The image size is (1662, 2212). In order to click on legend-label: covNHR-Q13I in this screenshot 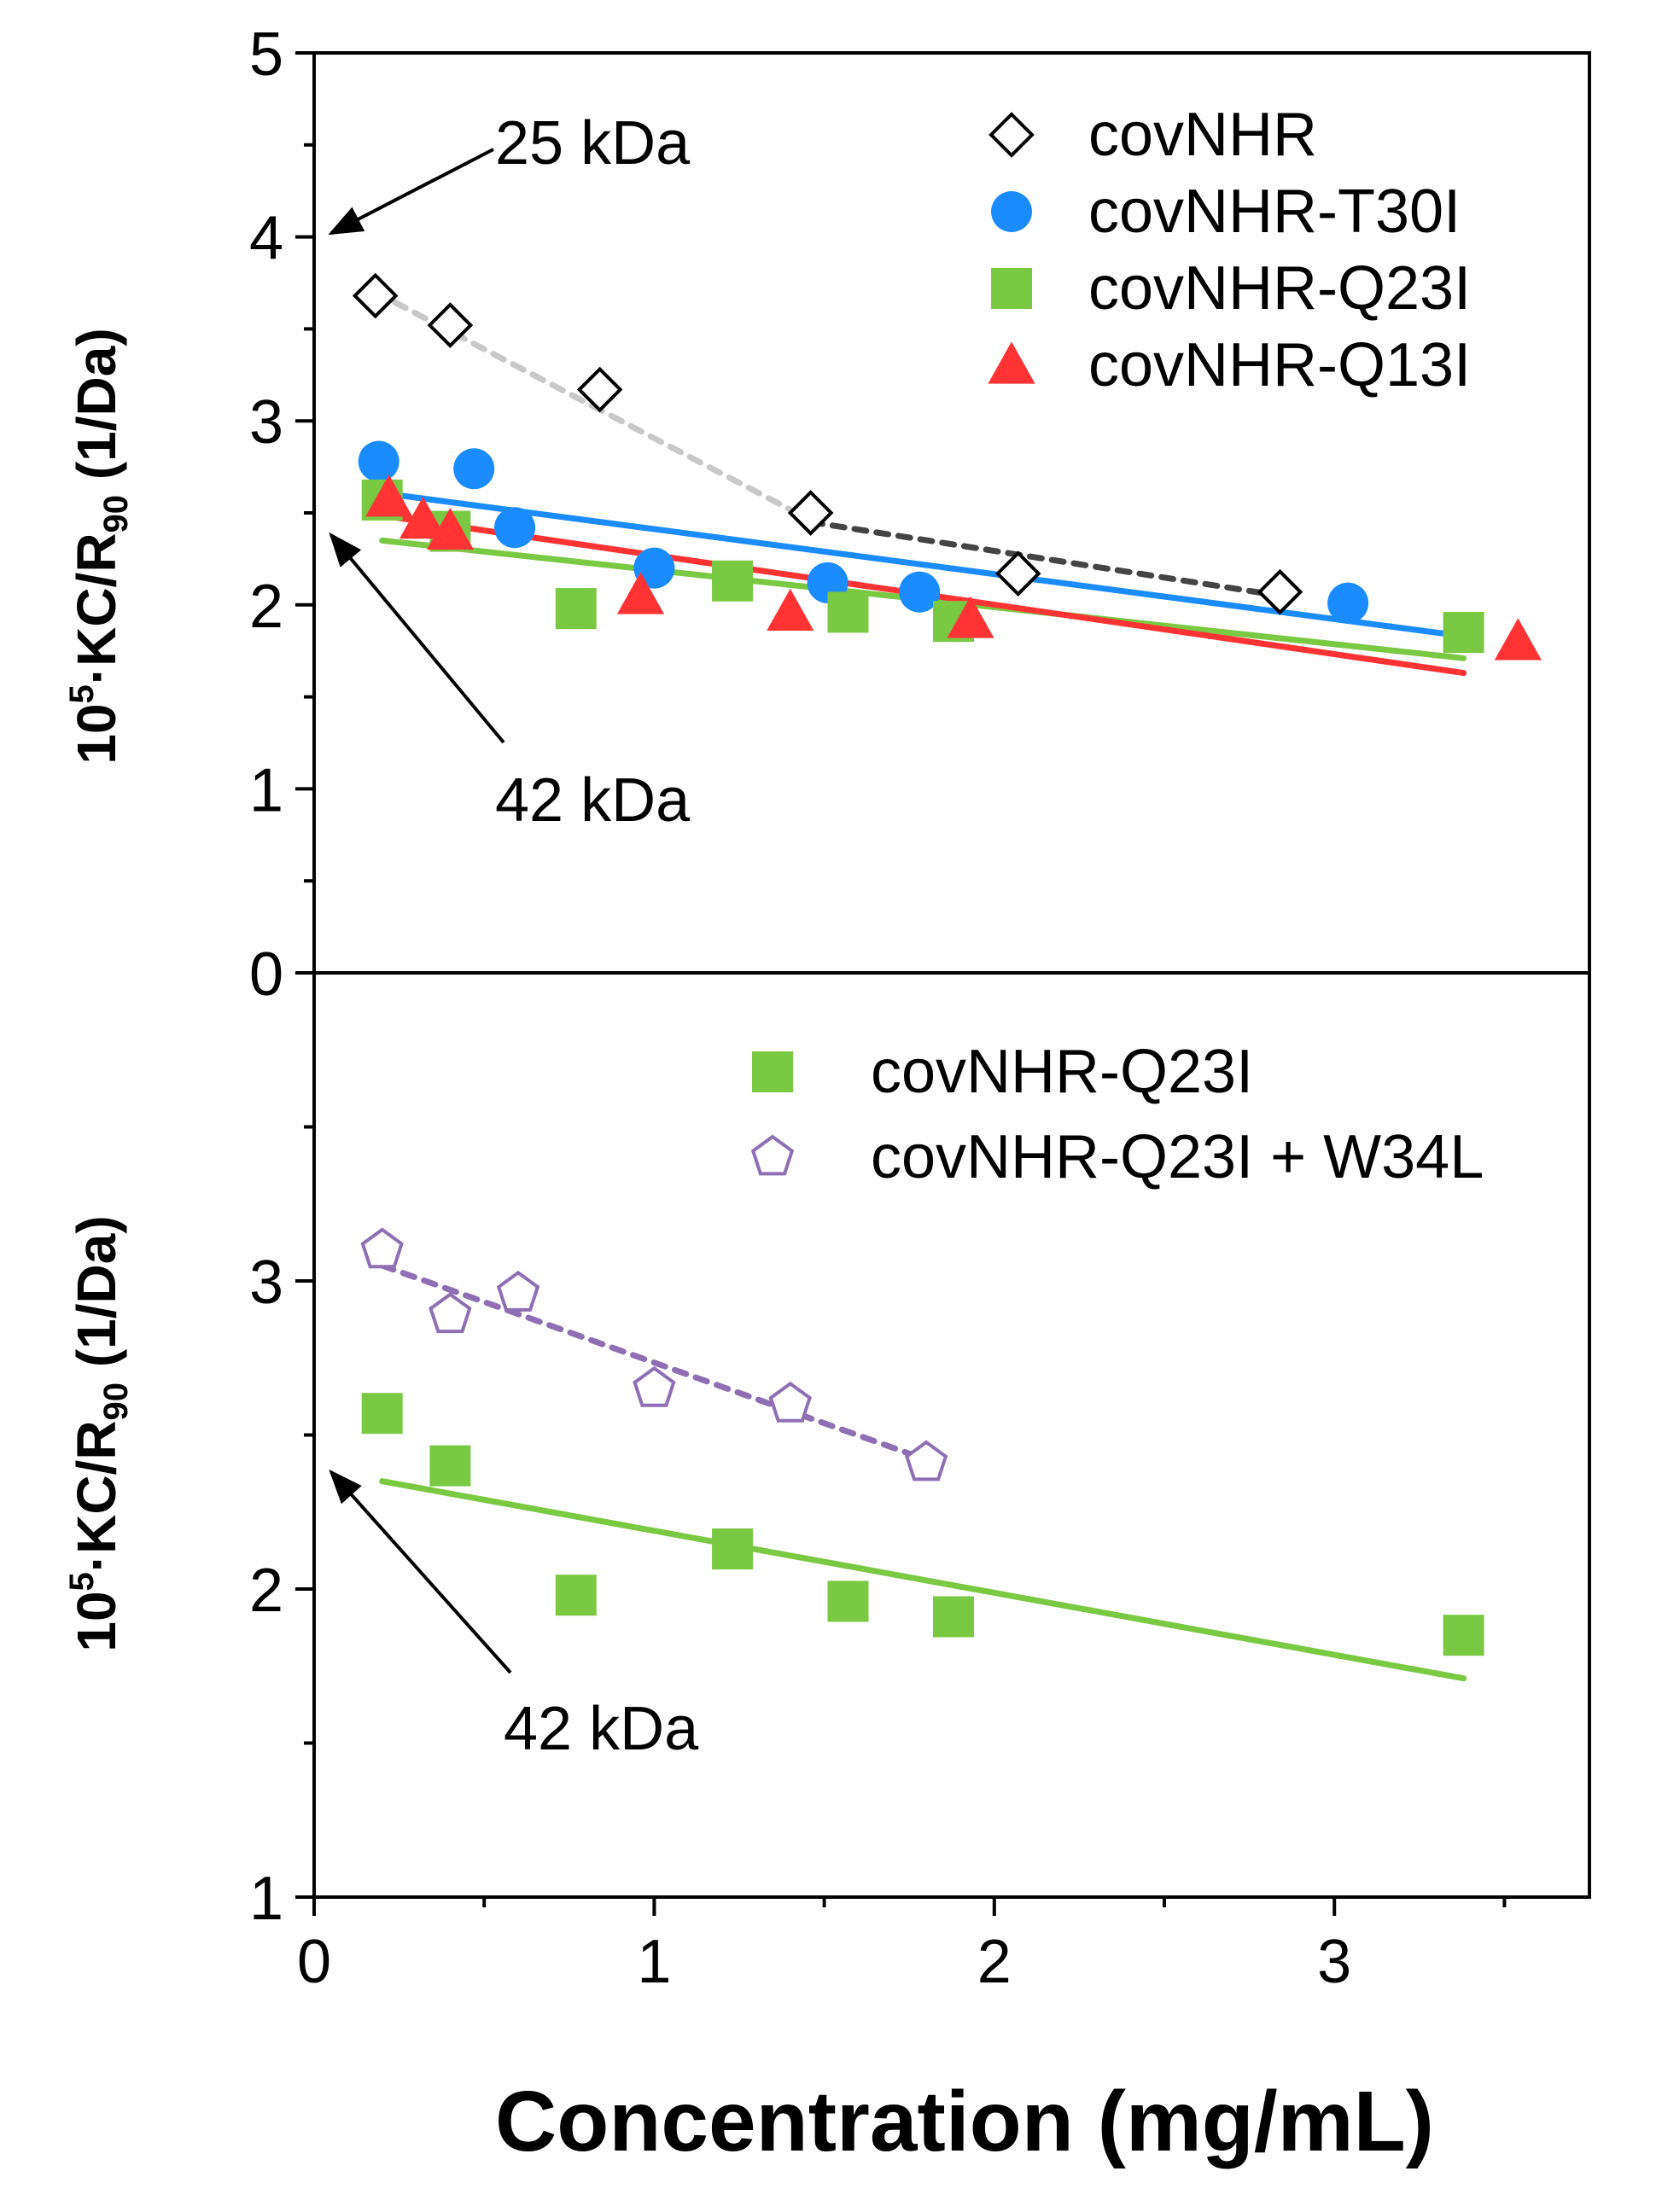, I will do `click(1279, 365)`.